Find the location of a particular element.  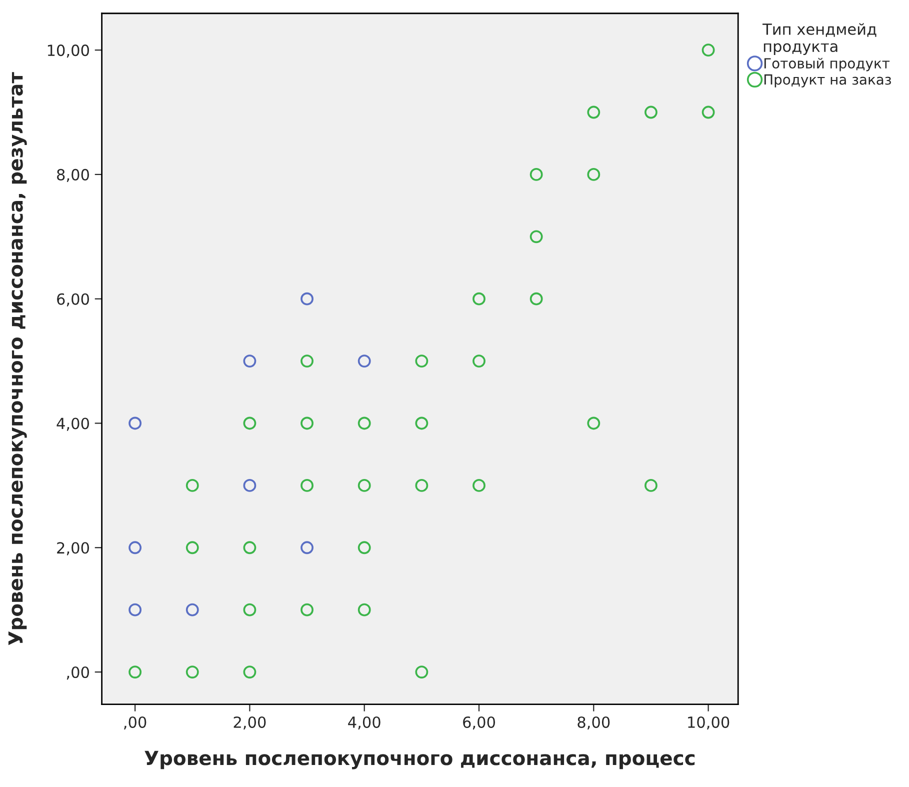

x-tick-label: 10,00 is located at coordinates (709, 723).